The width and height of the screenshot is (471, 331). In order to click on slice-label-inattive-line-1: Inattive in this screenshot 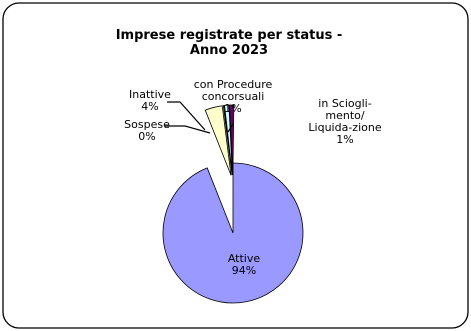, I will do `click(150, 94)`.